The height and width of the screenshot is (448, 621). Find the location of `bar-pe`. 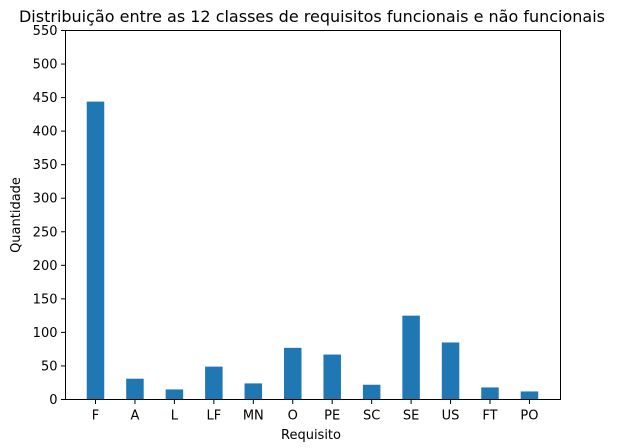

bar-pe is located at coordinates (332, 377).